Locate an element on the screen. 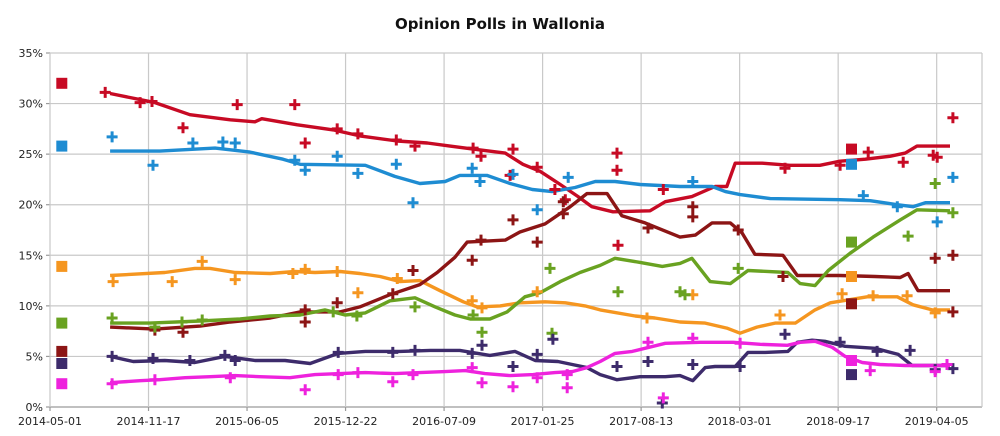  series-points-orange is located at coordinates (524, 289).